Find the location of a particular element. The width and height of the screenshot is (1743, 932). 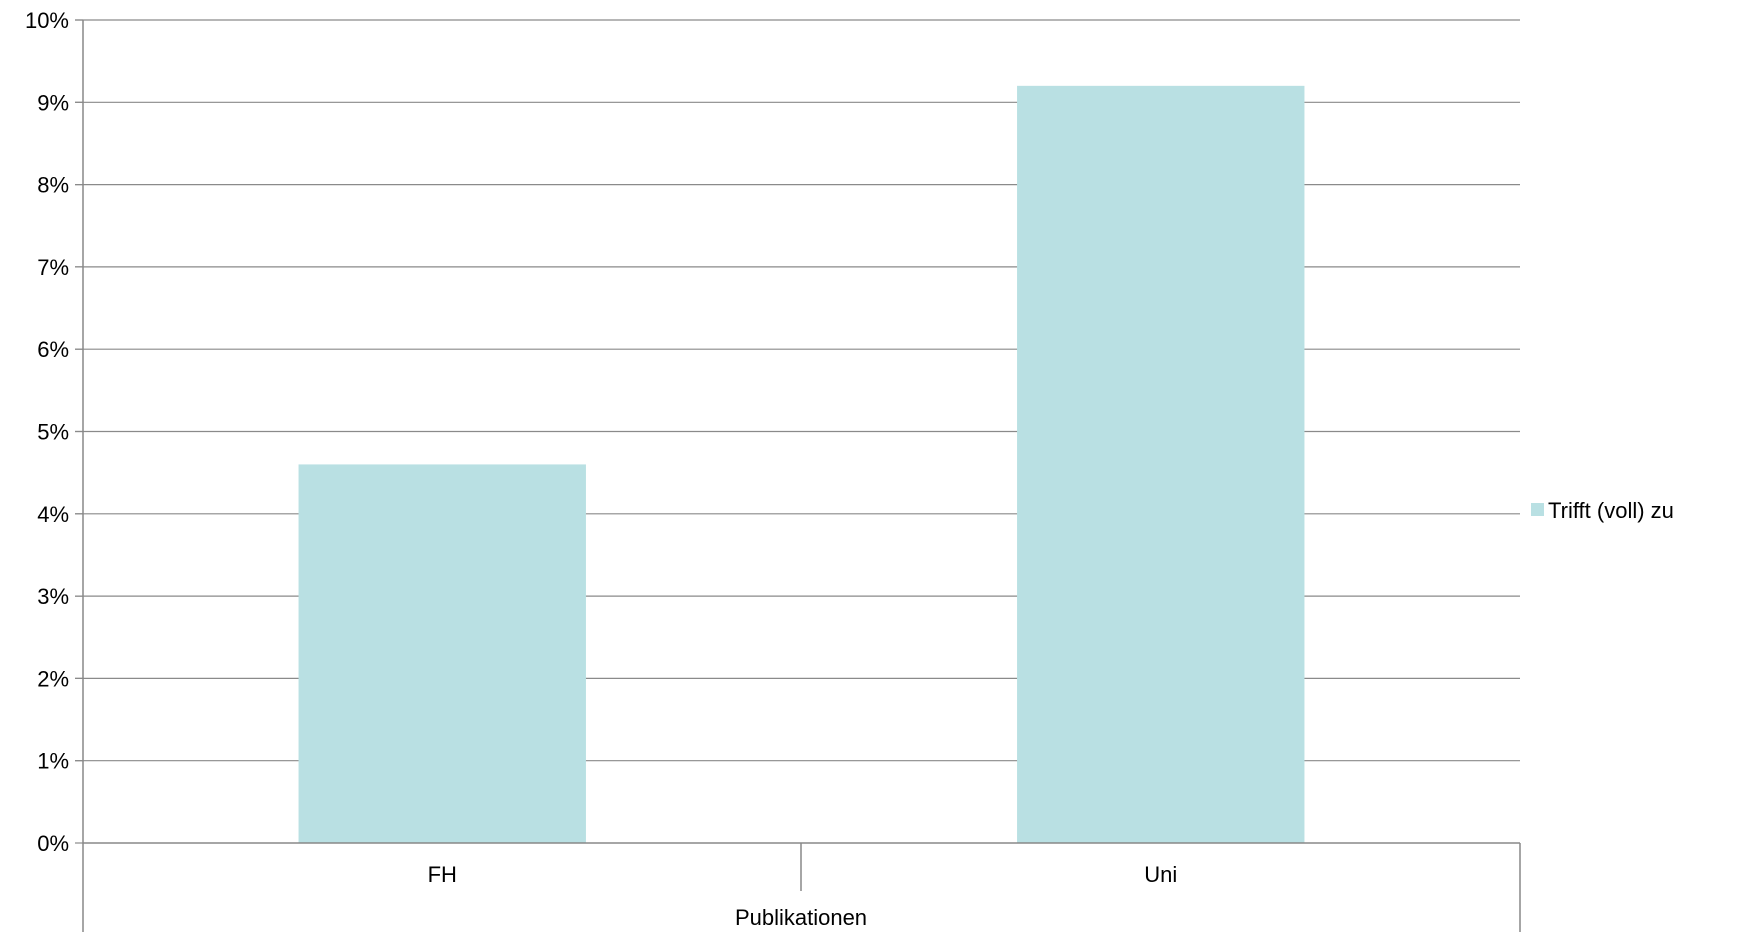

x-category-label: FH is located at coordinates (442, 874).